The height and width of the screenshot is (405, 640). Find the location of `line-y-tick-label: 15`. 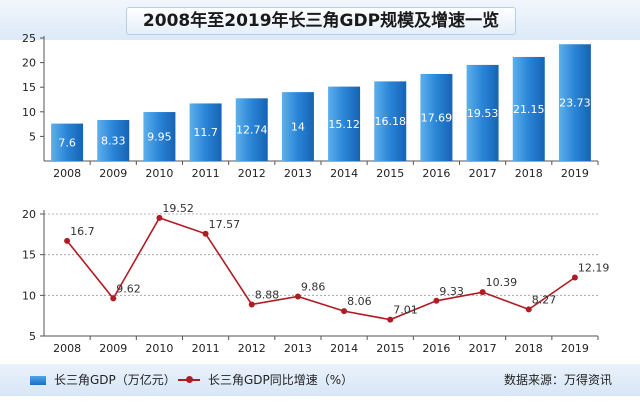

line-y-tick-label: 15 is located at coordinates (29, 255).